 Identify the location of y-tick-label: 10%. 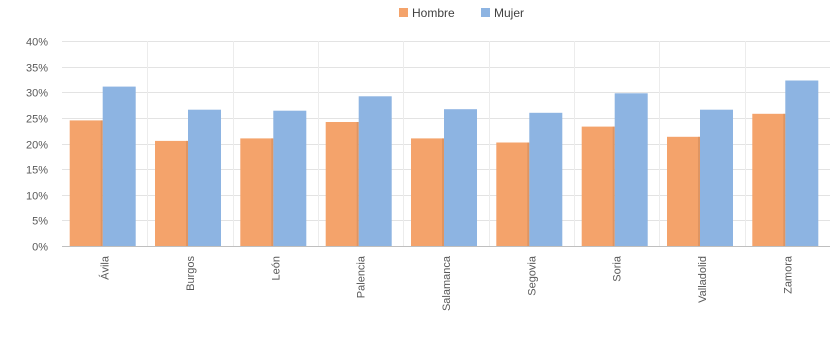
(37, 197).